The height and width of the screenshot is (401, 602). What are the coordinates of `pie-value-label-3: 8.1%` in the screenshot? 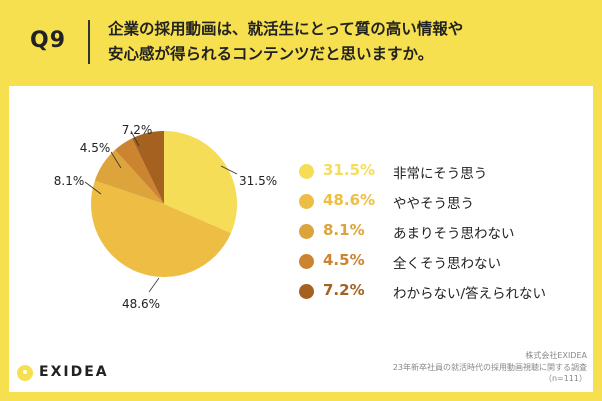 It's located at (69, 181).